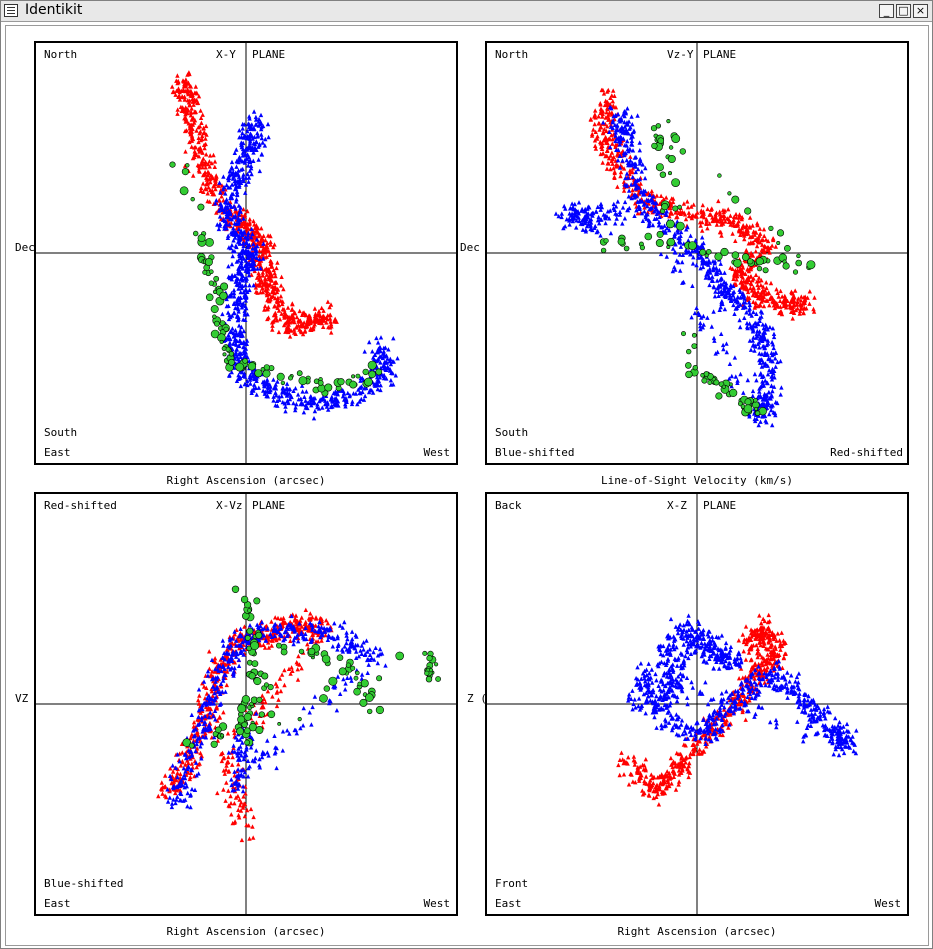 Image resolution: width=933 pixels, height=949 pixels. What do you see at coordinates (269, 505) in the screenshot?
I see `label-plane-suffix: PLANE` at bounding box center [269, 505].